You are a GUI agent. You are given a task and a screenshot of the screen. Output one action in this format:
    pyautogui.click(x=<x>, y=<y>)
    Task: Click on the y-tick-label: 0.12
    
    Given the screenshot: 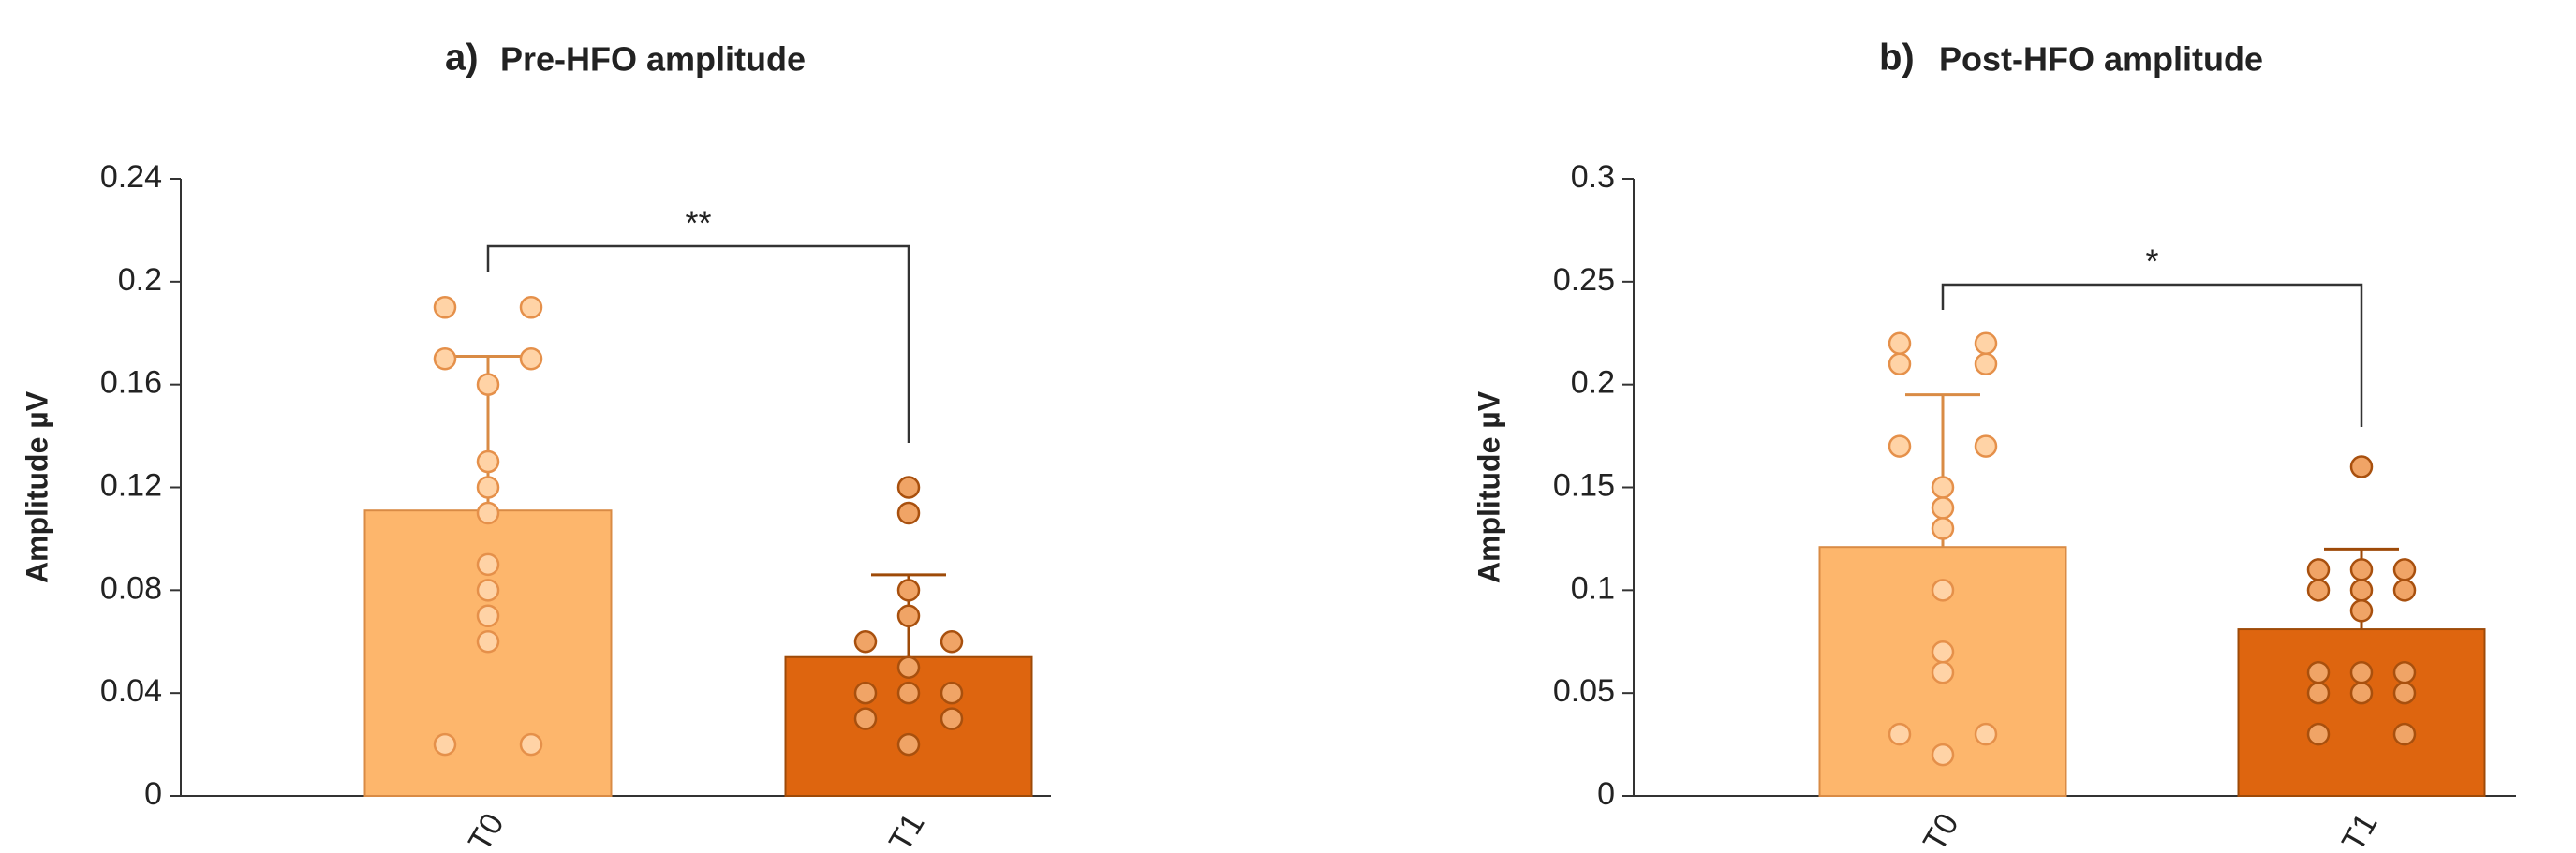 What is the action you would take?
    pyautogui.click(x=131, y=485)
    